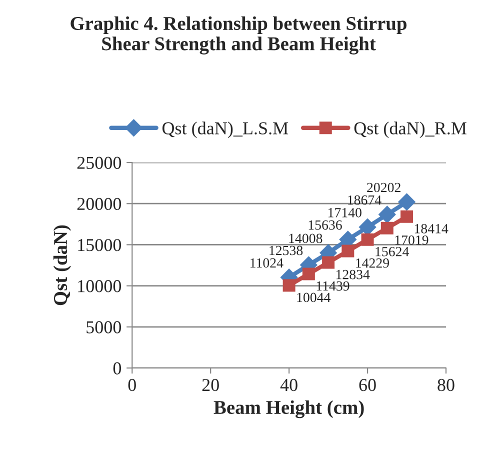 The image size is (477, 467). What do you see at coordinates (325, 225) in the screenshot?
I see `data-label: 15636` at bounding box center [325, 225].